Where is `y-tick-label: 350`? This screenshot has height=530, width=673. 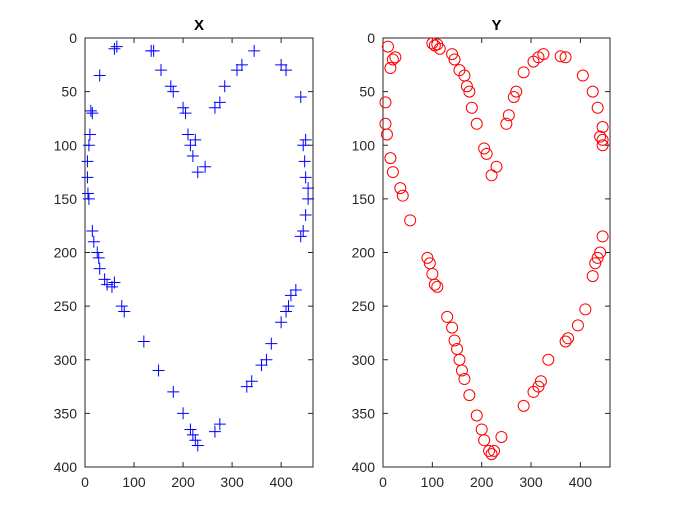 y-tick-label: 350 is located at coordinates (66, 413).